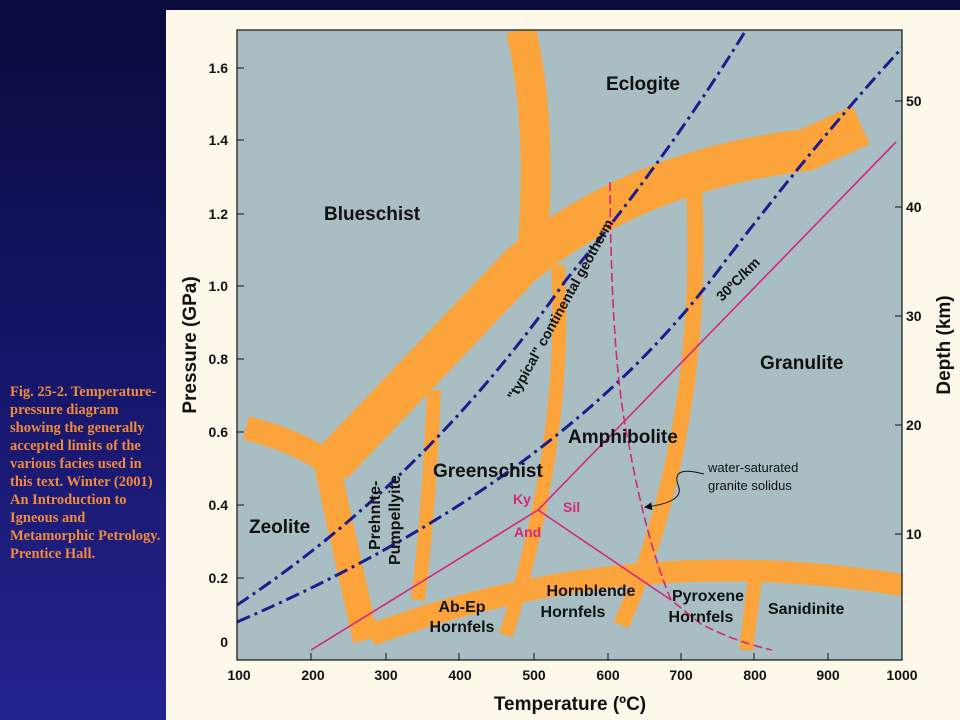 The image size is (960, 720). I want to click on band-sanidinite-boundary, so click(751, 610).